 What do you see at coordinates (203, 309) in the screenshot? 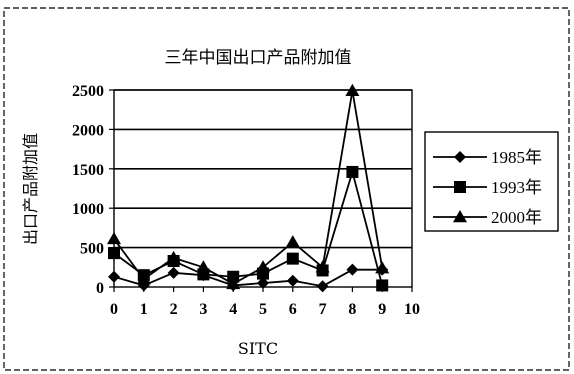
I see `x-tick-label-3: 3` at bounding box center [203, 309].